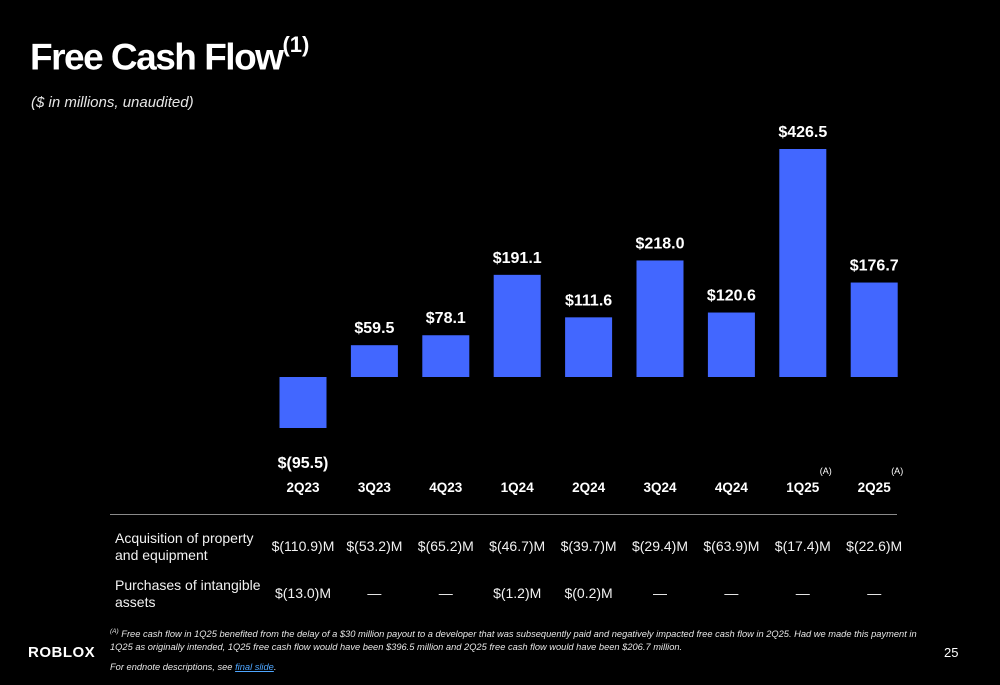 The image size is (1000, 685). Describe the element at coordinates (303, 546) in the screenshot. I see `table-cell: $(110.9)M` at that location.